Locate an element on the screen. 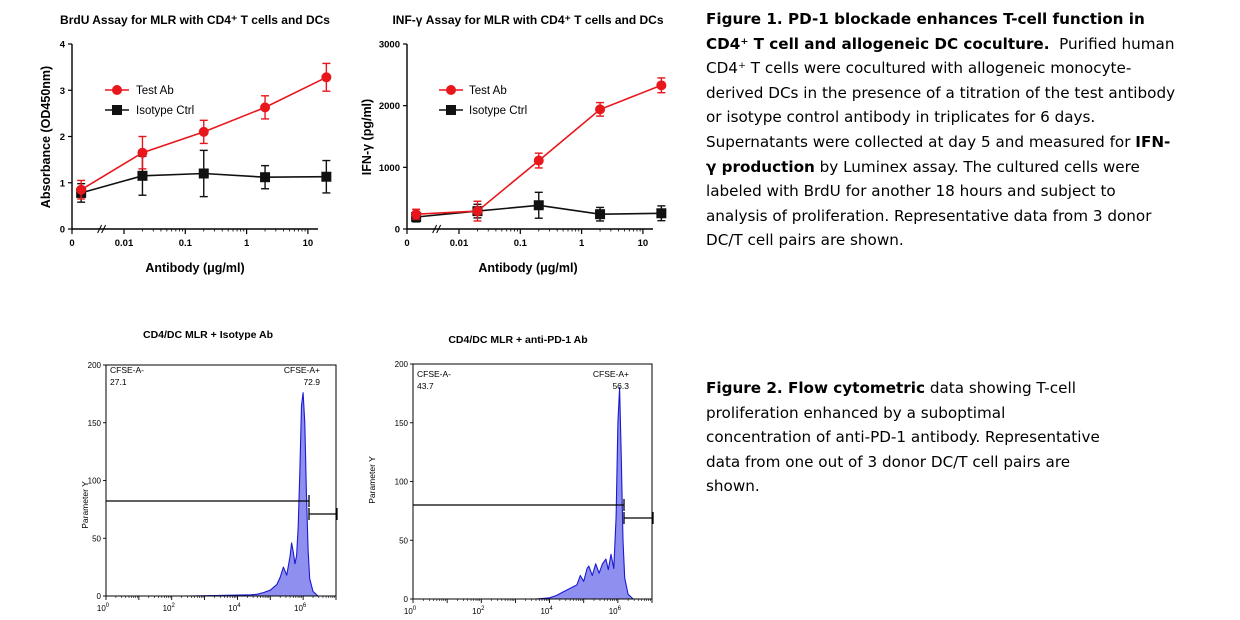  ifng-legend-marker-iso is located at coordinates (451, 110).